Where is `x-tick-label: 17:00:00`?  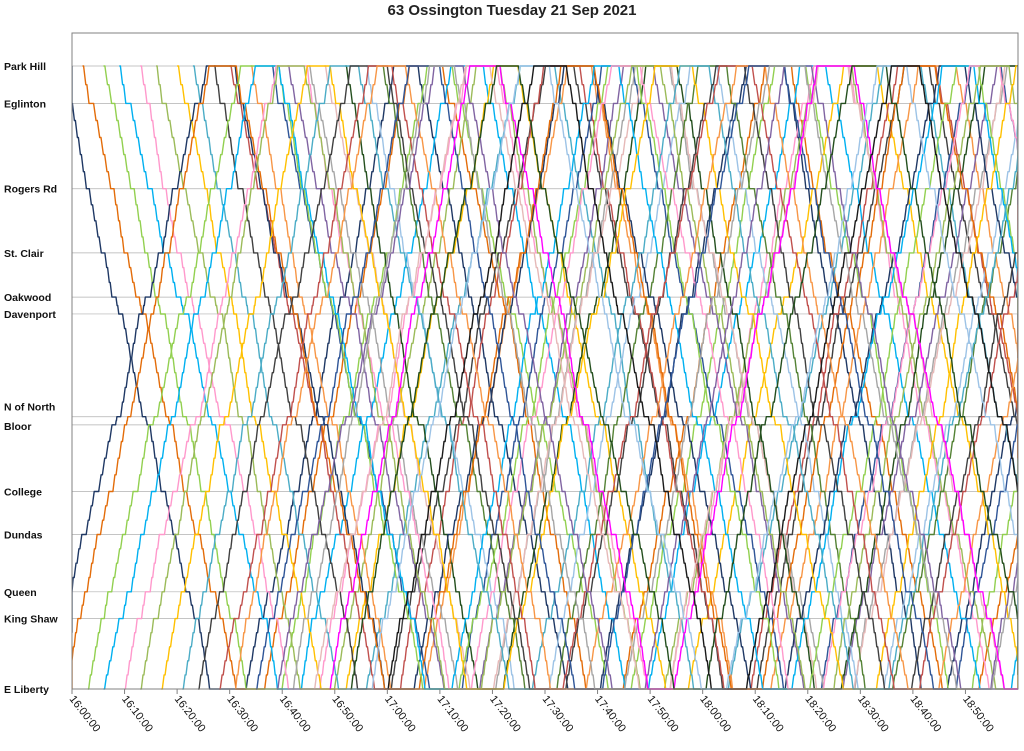 x-tick-label: 17:00:00 is located at coordinates (400, 713).